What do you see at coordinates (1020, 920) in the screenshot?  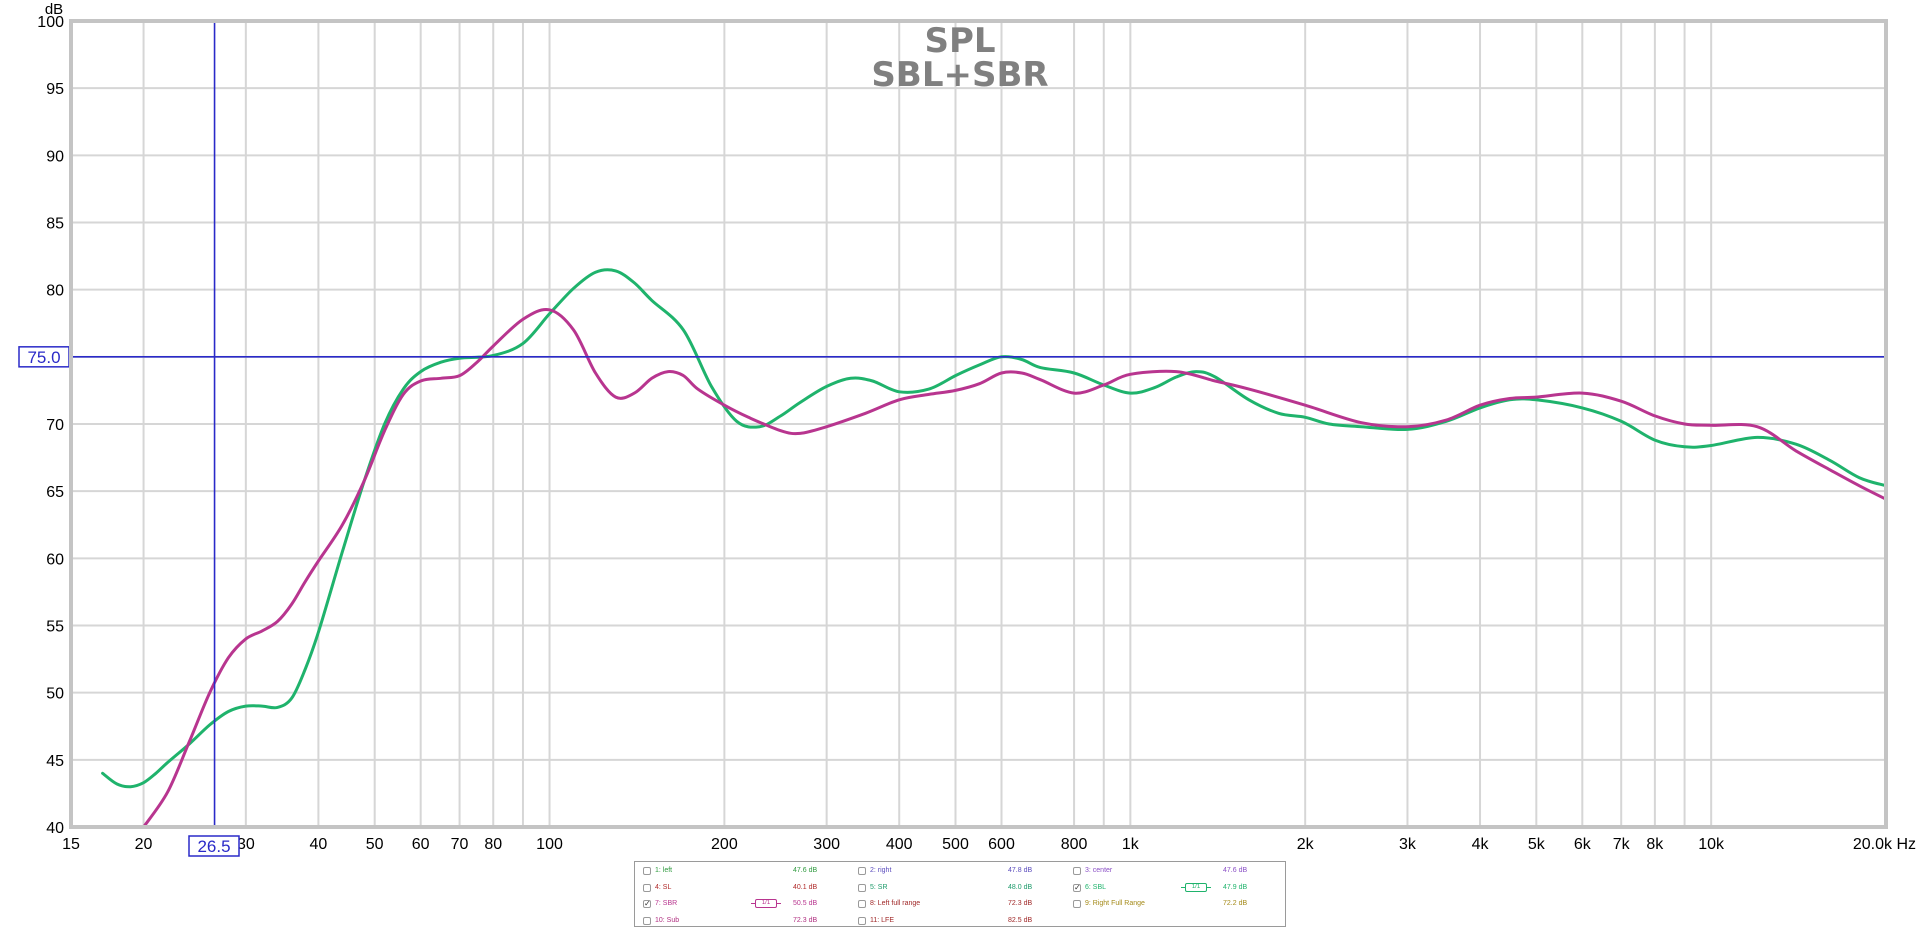 I see `legend-value: 82.5 dB` at bounding box center [1020, 920].